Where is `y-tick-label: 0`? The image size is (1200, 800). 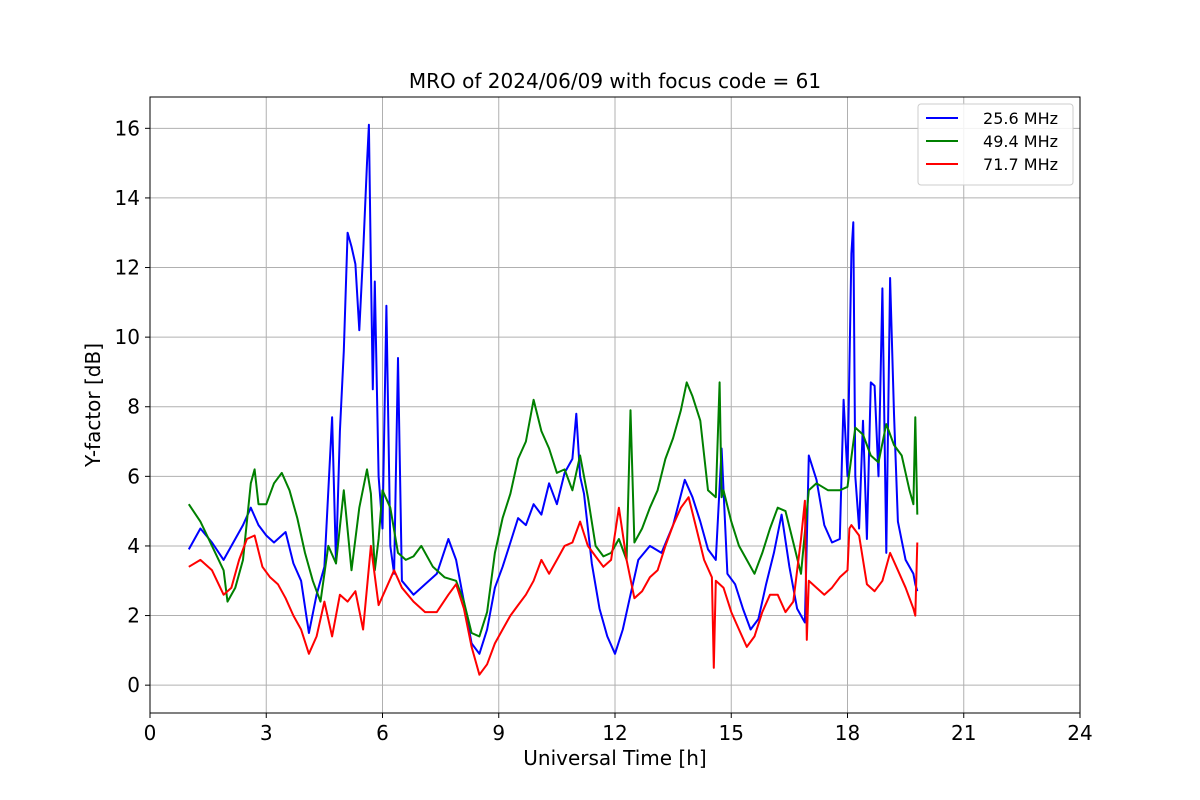 y-tick-label: 0 is located at coordinates (133, 685).